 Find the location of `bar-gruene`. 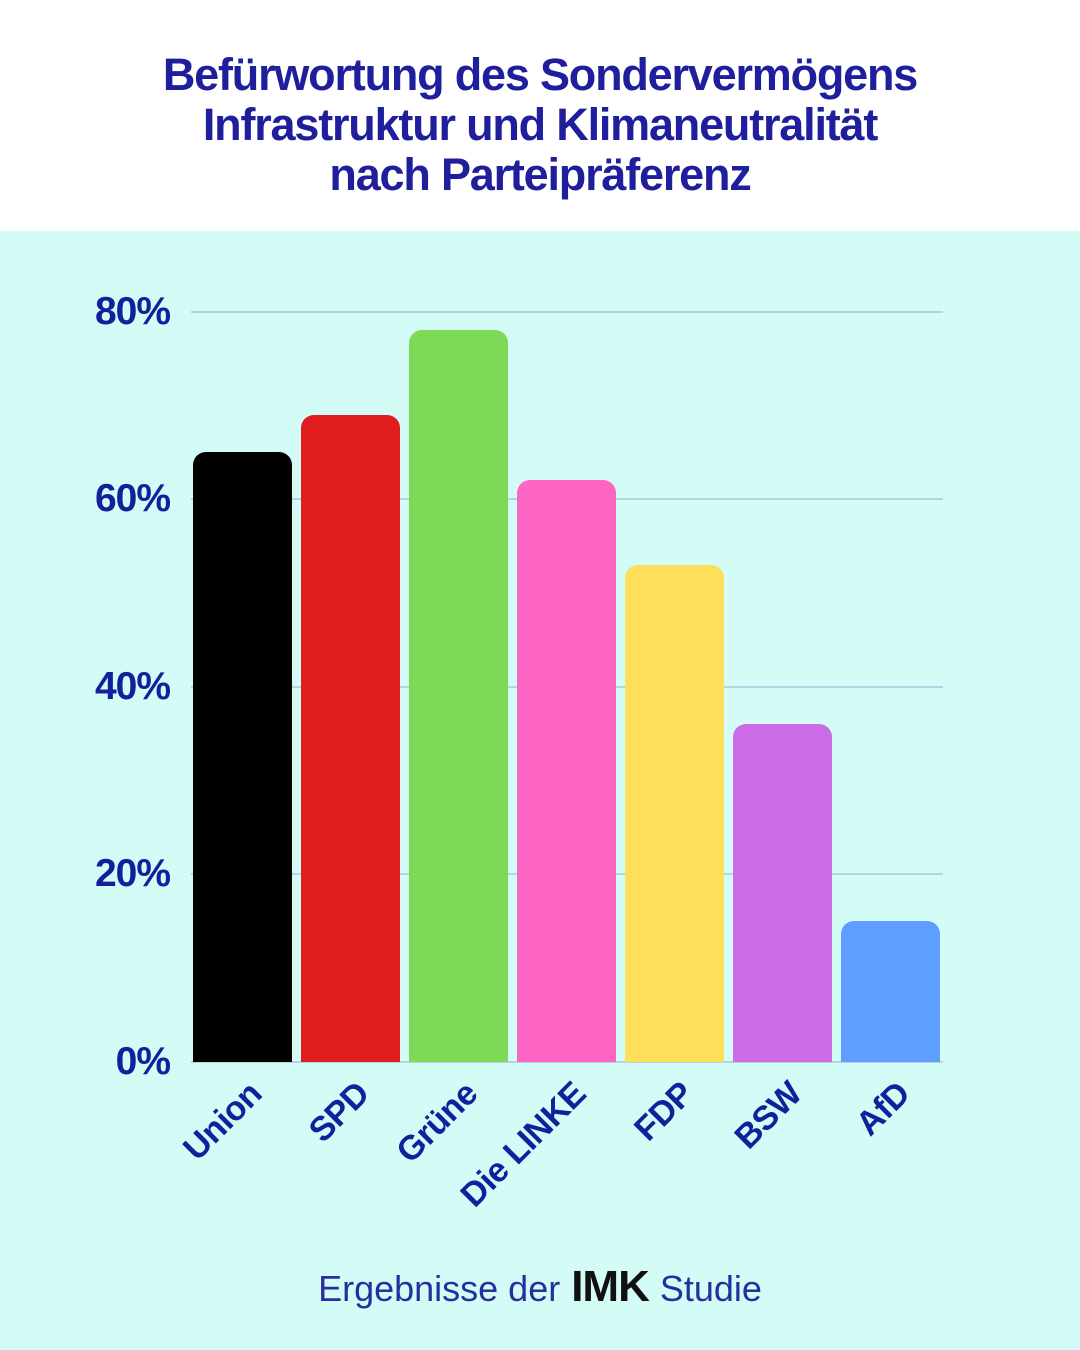

bar-gruene is located at coordinates (458, 696).